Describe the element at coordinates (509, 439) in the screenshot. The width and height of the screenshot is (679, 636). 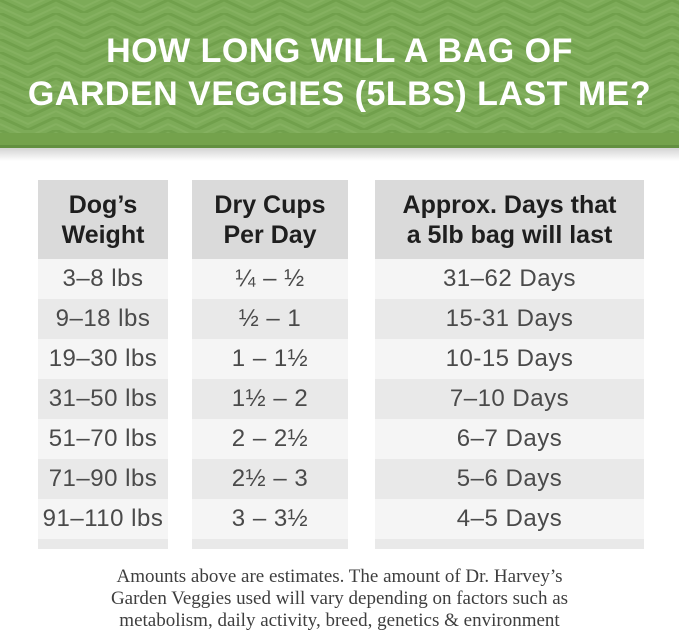
I see `table-cell: 6–7 Days` at that location.